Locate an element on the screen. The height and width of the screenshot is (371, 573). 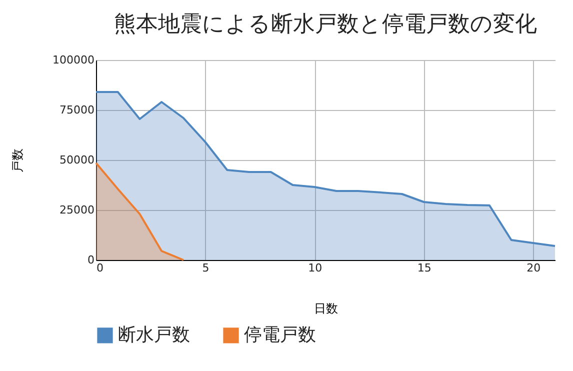
x-tick-label: 20 is located at coordinates (533, 268).